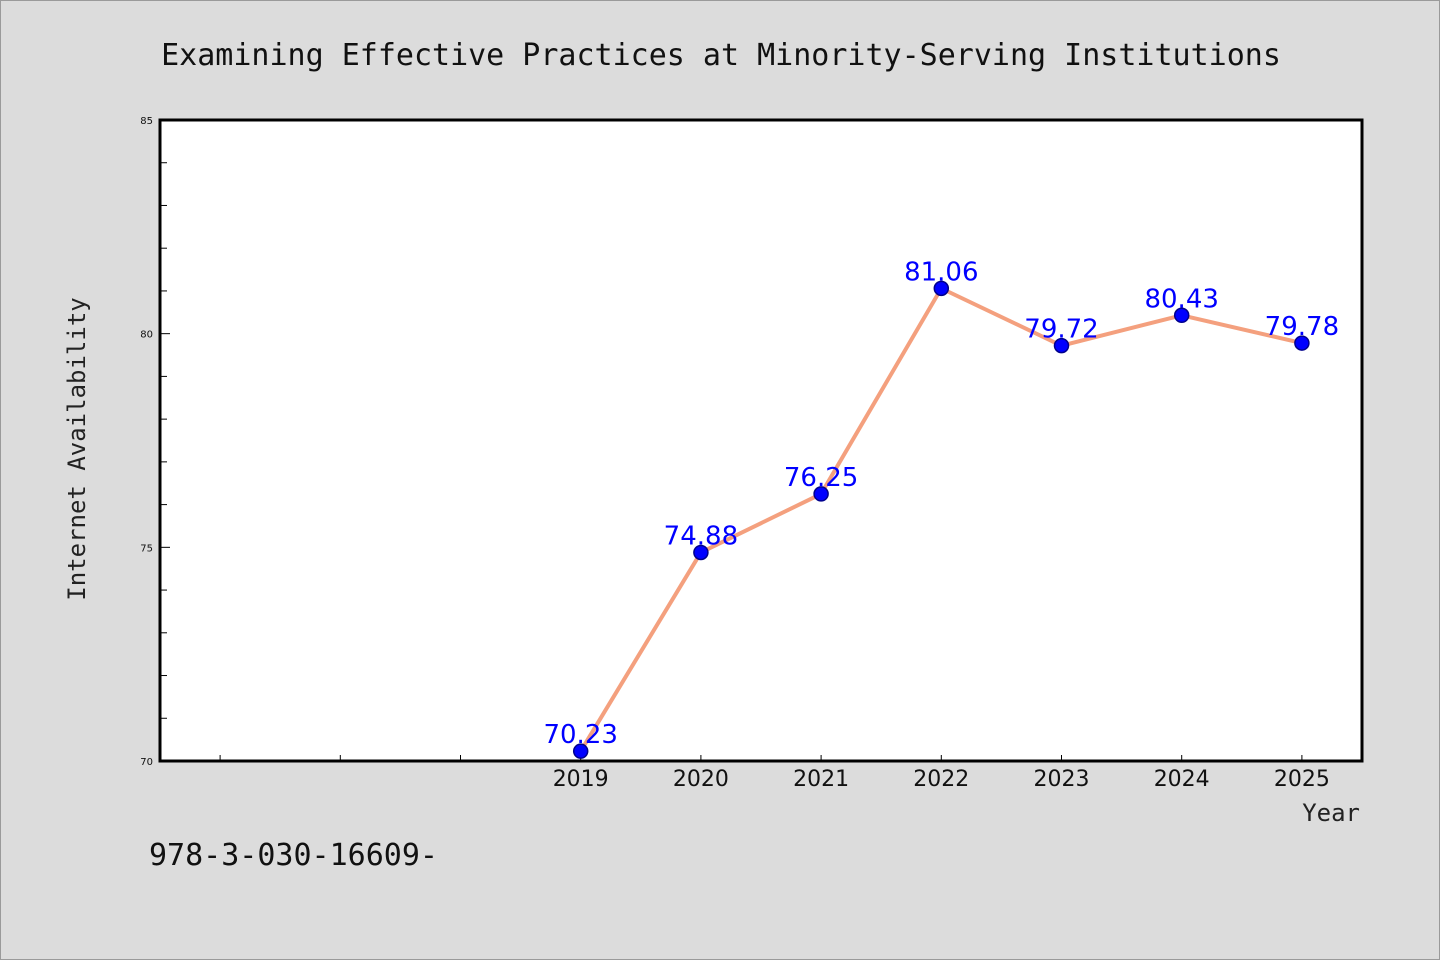  What do you see at coordinates (821, 779) in the screenshot?
I see `x-tick-label: 2021` at bounding box center [821, 779].